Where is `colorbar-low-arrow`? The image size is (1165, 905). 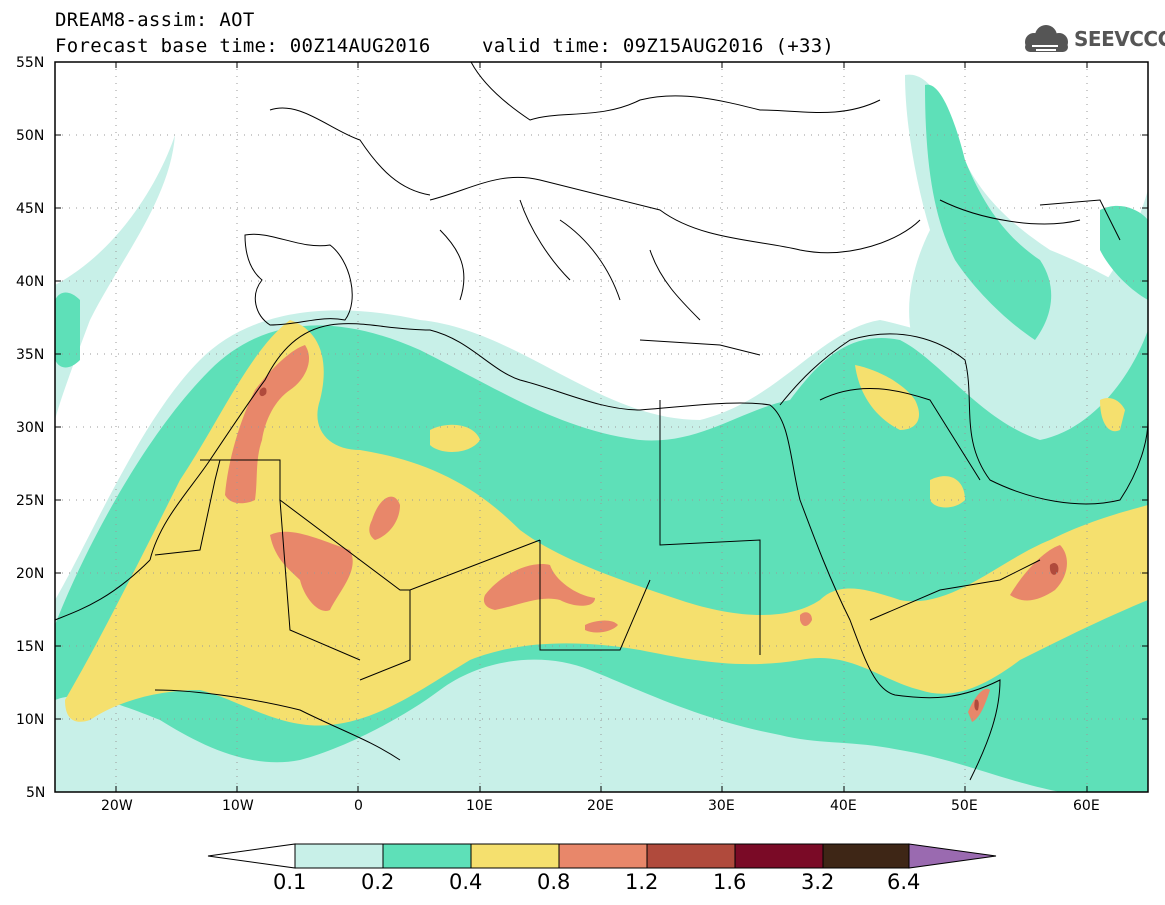 colorbar-low-arrow is located at coordinates (251, 856).